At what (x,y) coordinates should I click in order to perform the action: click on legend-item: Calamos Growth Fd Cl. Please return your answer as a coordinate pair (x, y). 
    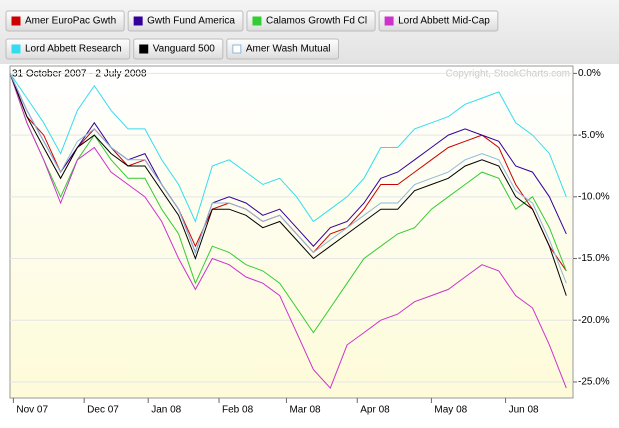
    Looking at the image, I should click on (311, 21).